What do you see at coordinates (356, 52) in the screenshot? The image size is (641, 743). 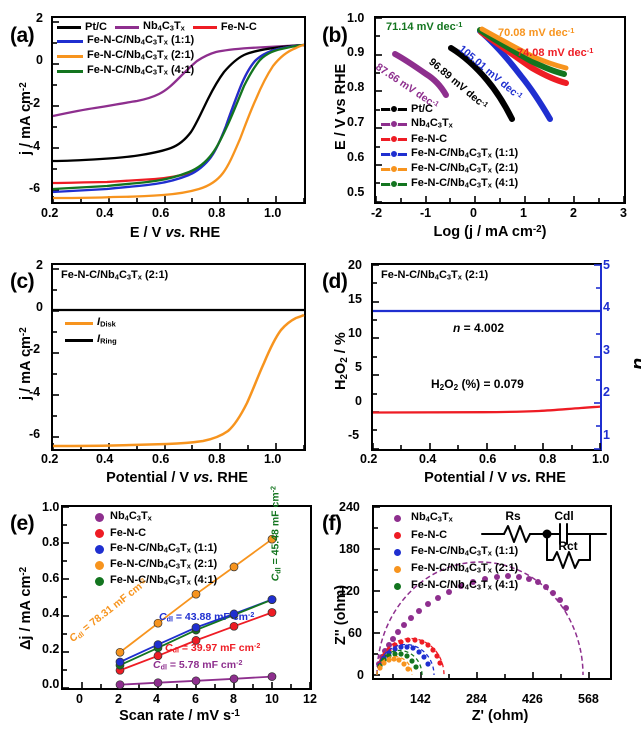 I see `panel-b-ytick-09: 0.9` at bounding box center [356, 52].